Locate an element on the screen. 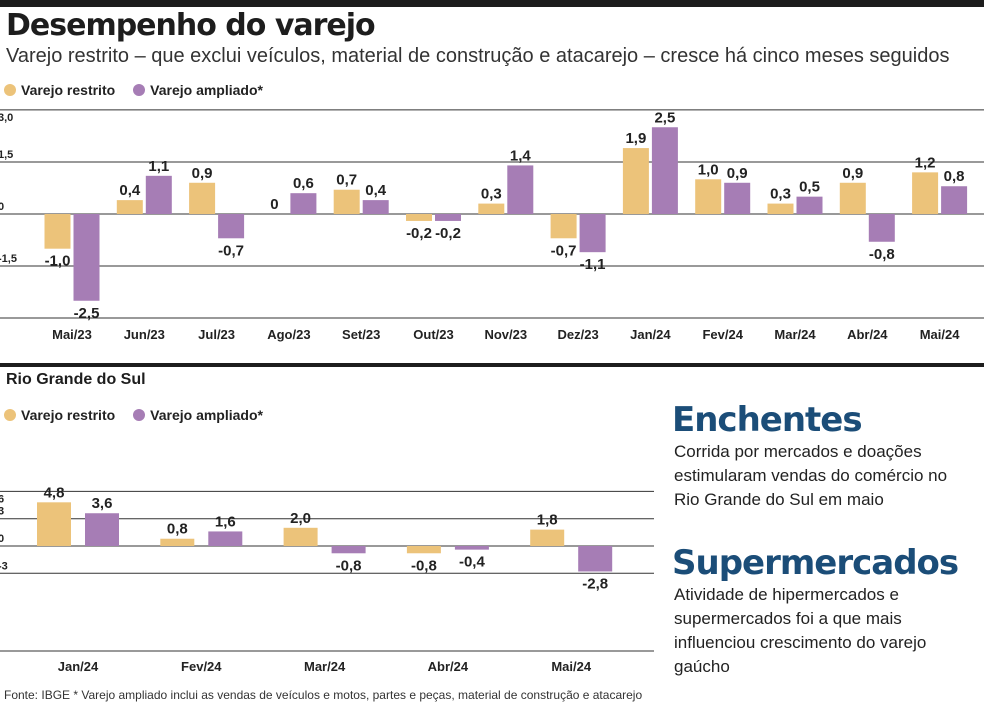 This screenshot has height=704, width=984. chart2-ytick-label: 3 is located at coordinates (2, 512).